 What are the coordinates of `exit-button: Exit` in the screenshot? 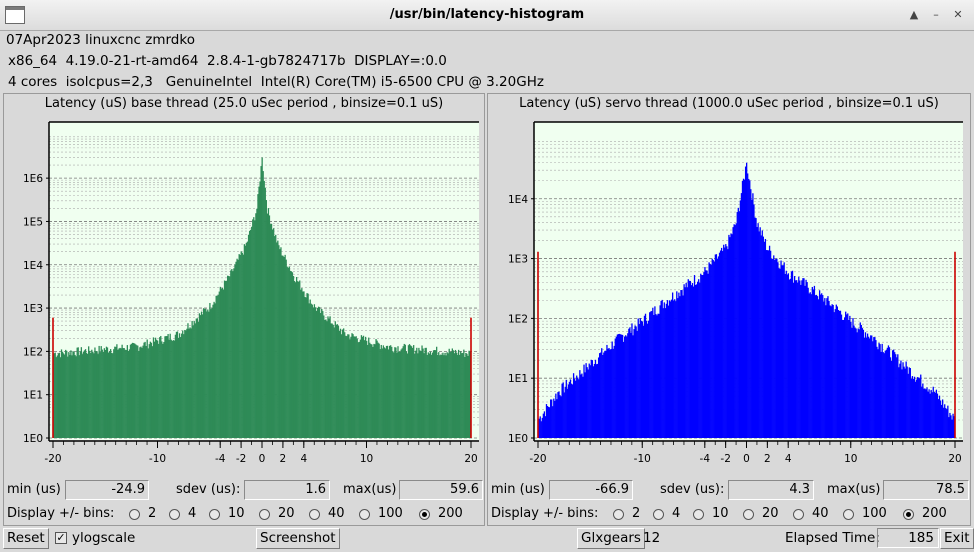 It's located at (957, 538).